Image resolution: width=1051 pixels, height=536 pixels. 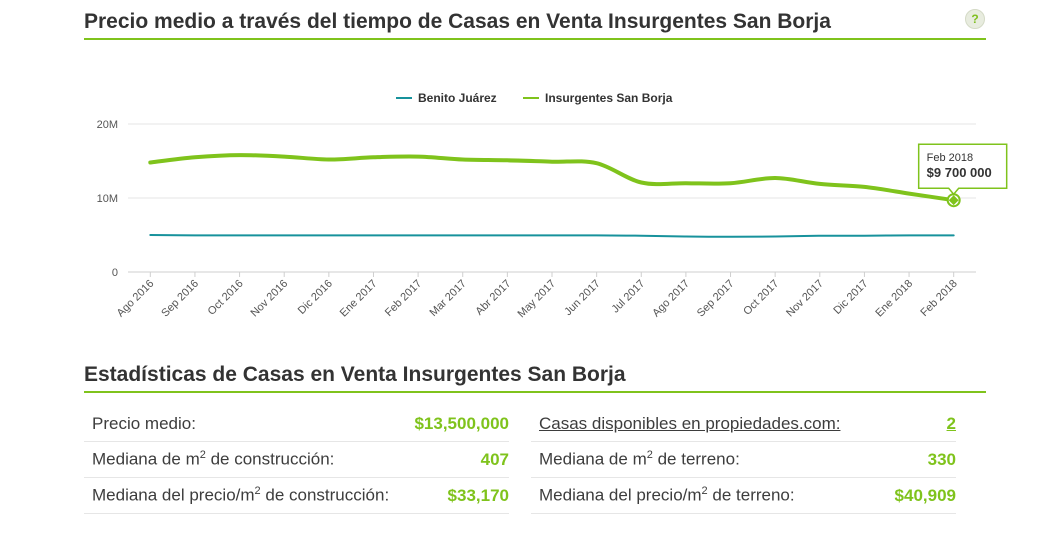 What do you see at coordinates (448, 298) in the screenshot?
I see `x-tick-label: Mar 2017` at bounding box center [448, 298].